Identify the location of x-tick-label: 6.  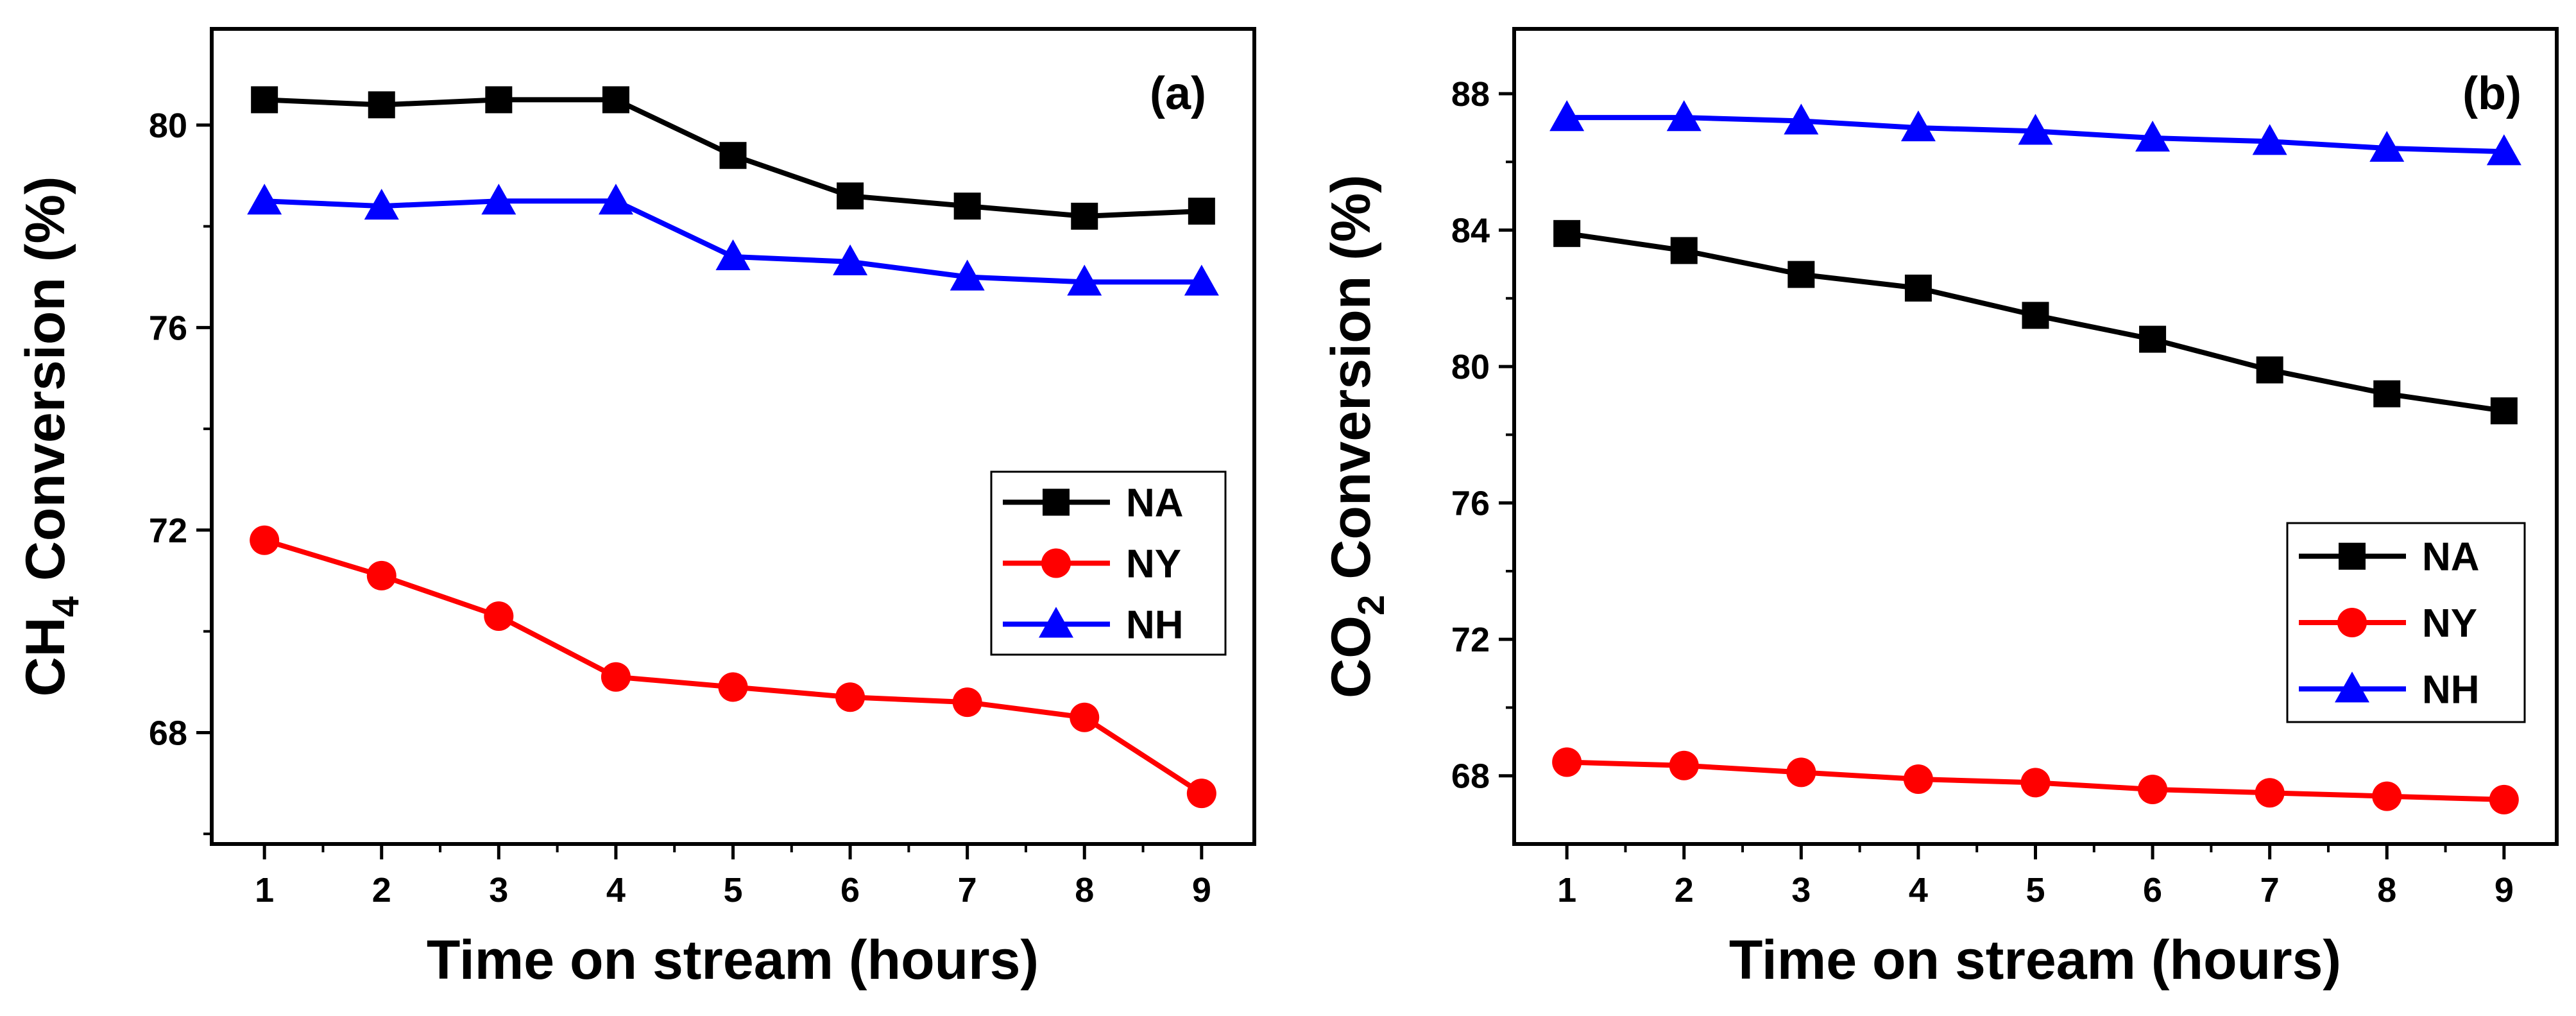
(850, 890).